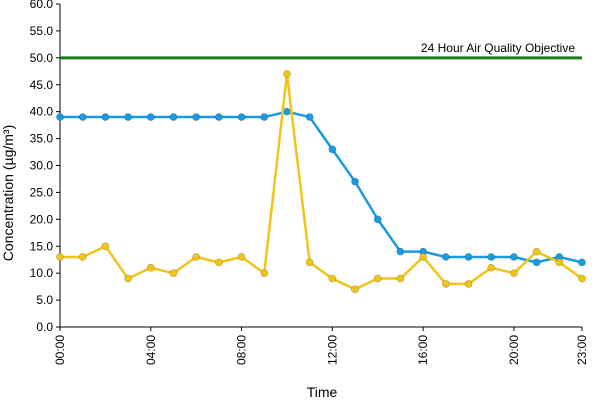 The image size is (600, 400). Describe the element at coordinates (582, 350) in the screenshot. I see `x-tick-label: 23:00` at that location.